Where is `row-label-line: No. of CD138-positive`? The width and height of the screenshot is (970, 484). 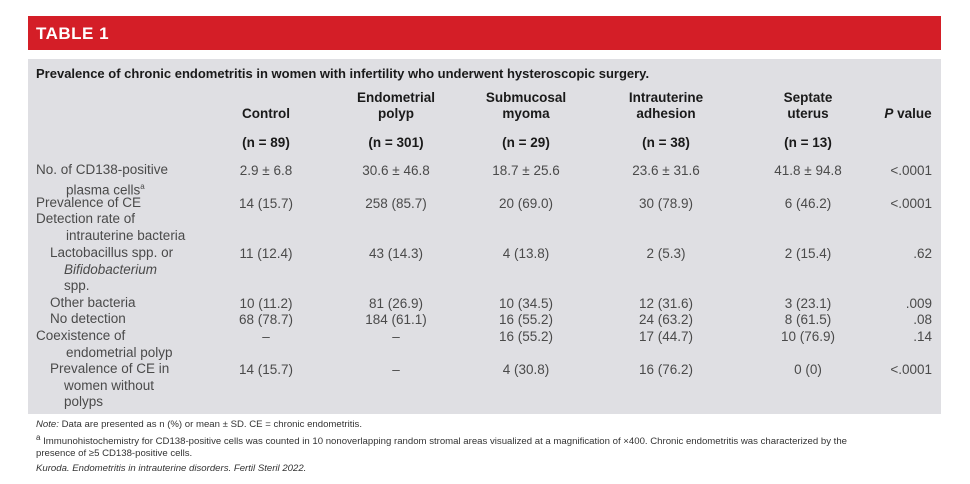 row-label-line: No. of CD138-positive is located at coordinates (102, 169).